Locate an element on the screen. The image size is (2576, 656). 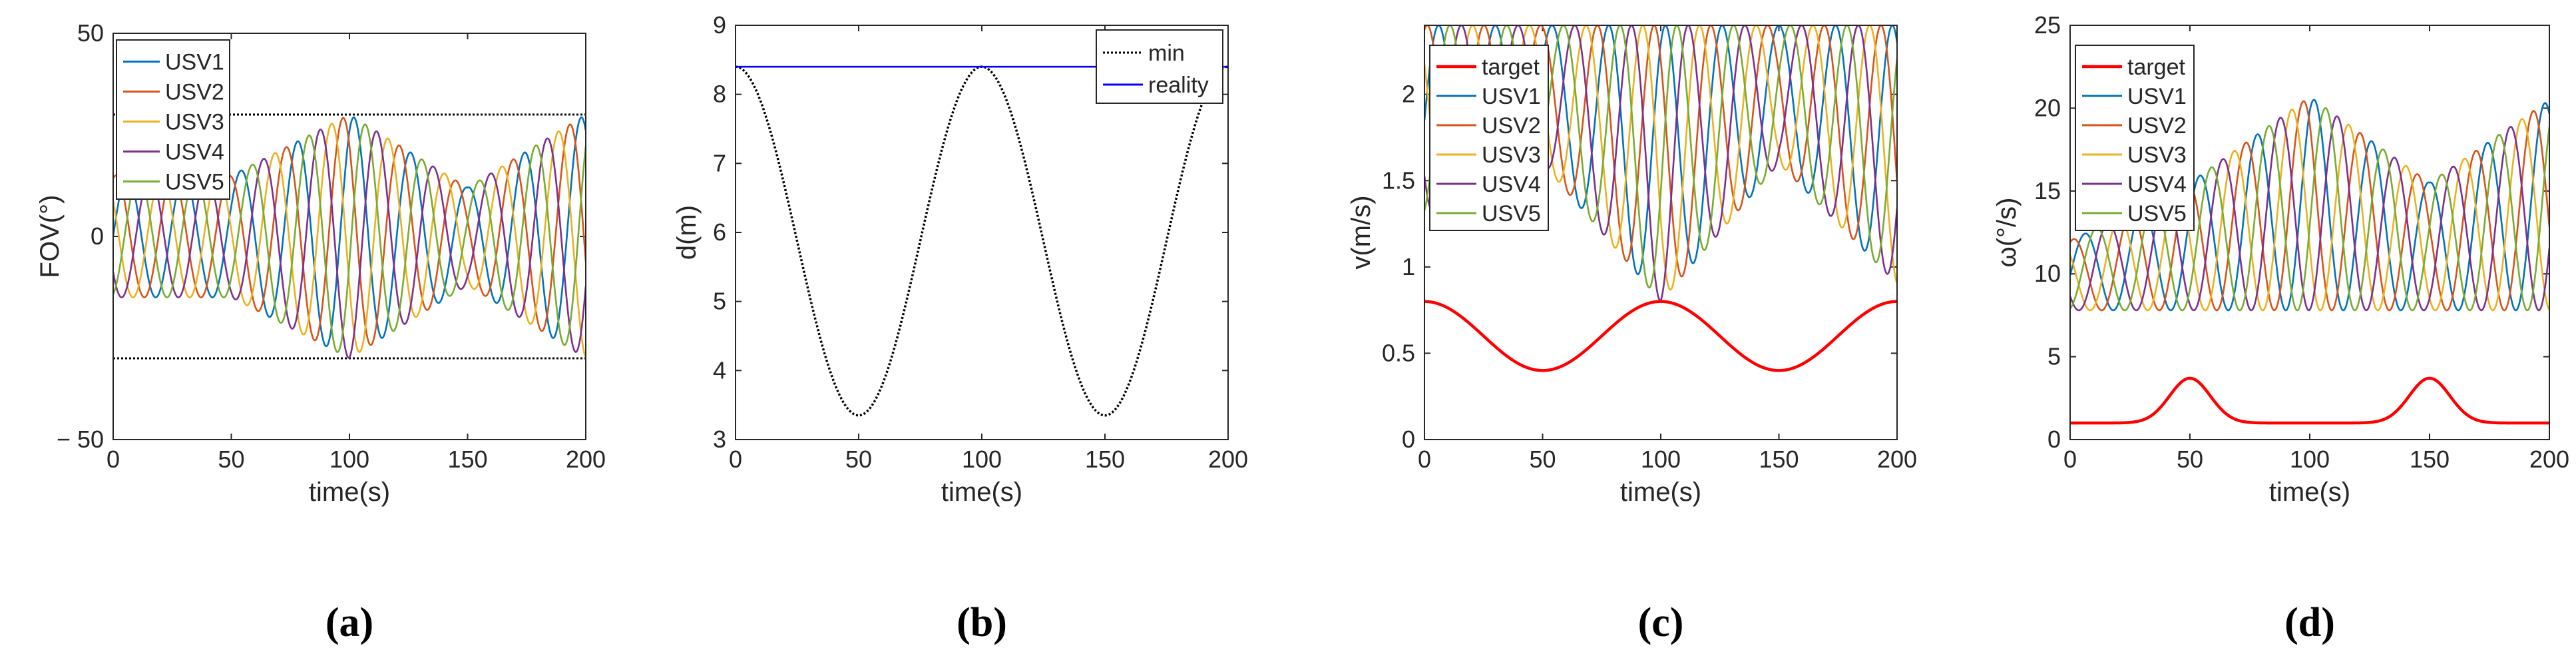
y-axis-label: FOV(°) is located at coordinates (50, 236).